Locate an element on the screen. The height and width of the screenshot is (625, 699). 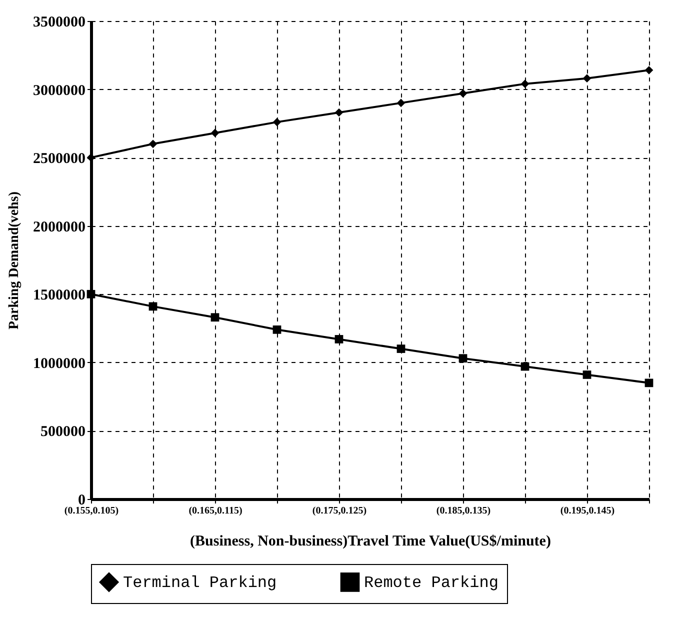
x-tick-label: (0.195,0.145) is located at coordinates (587, 511).